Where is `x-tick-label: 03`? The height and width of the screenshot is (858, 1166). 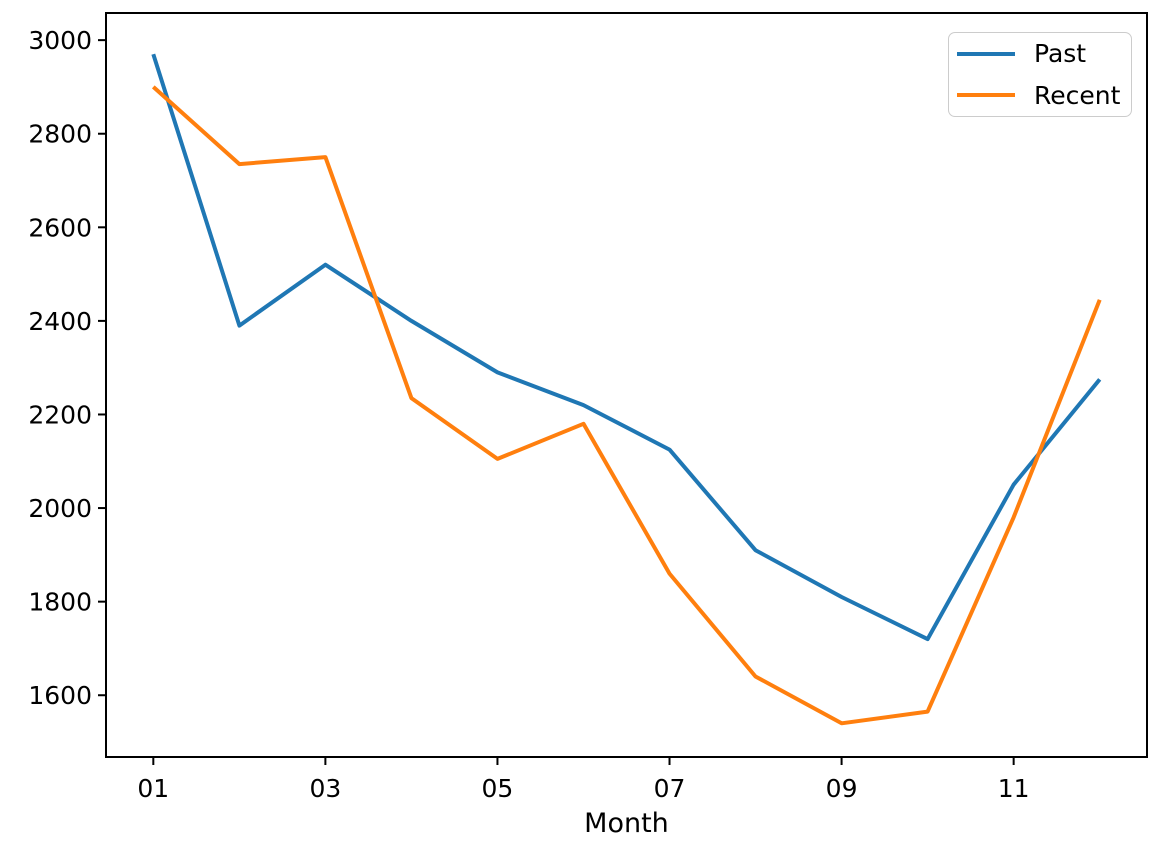 x-tick-label: 03 is located at coordinates (325, 788).